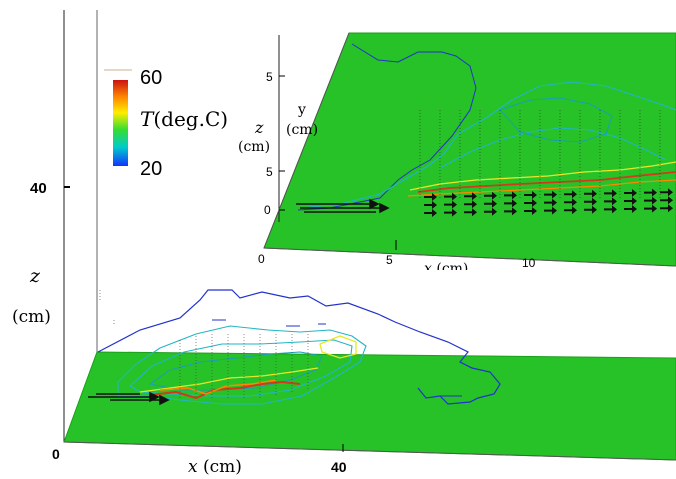 The image size is (676, 479). I want to click on main-velocity-vectors, so click(129, 398).